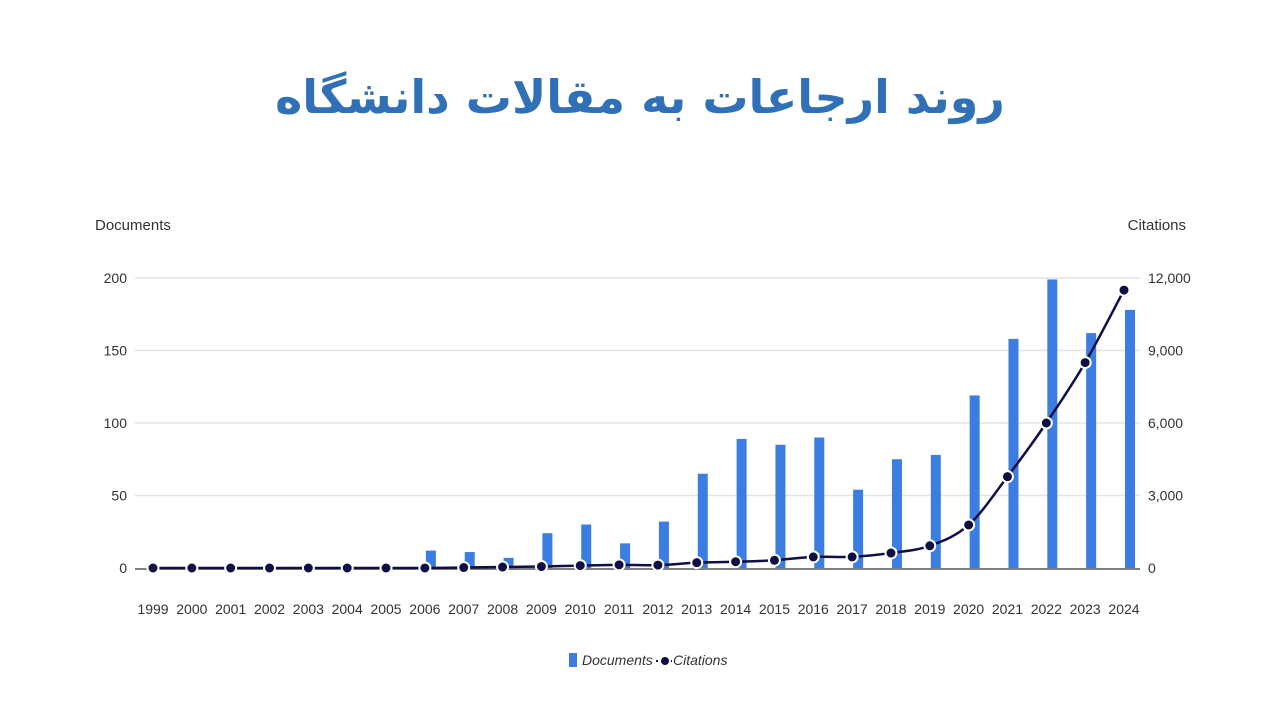  What do you see at coordinates (852, 609) in the screenshot?
I see `x-tick-label: 2017` at bounding box center [852, 609].